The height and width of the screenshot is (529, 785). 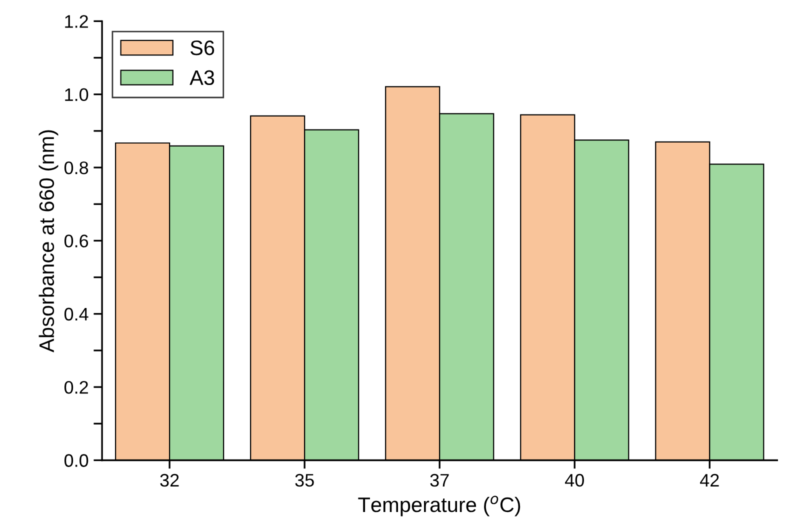 I want to click on x-tick-label: 40, so click(x=574, y=480).